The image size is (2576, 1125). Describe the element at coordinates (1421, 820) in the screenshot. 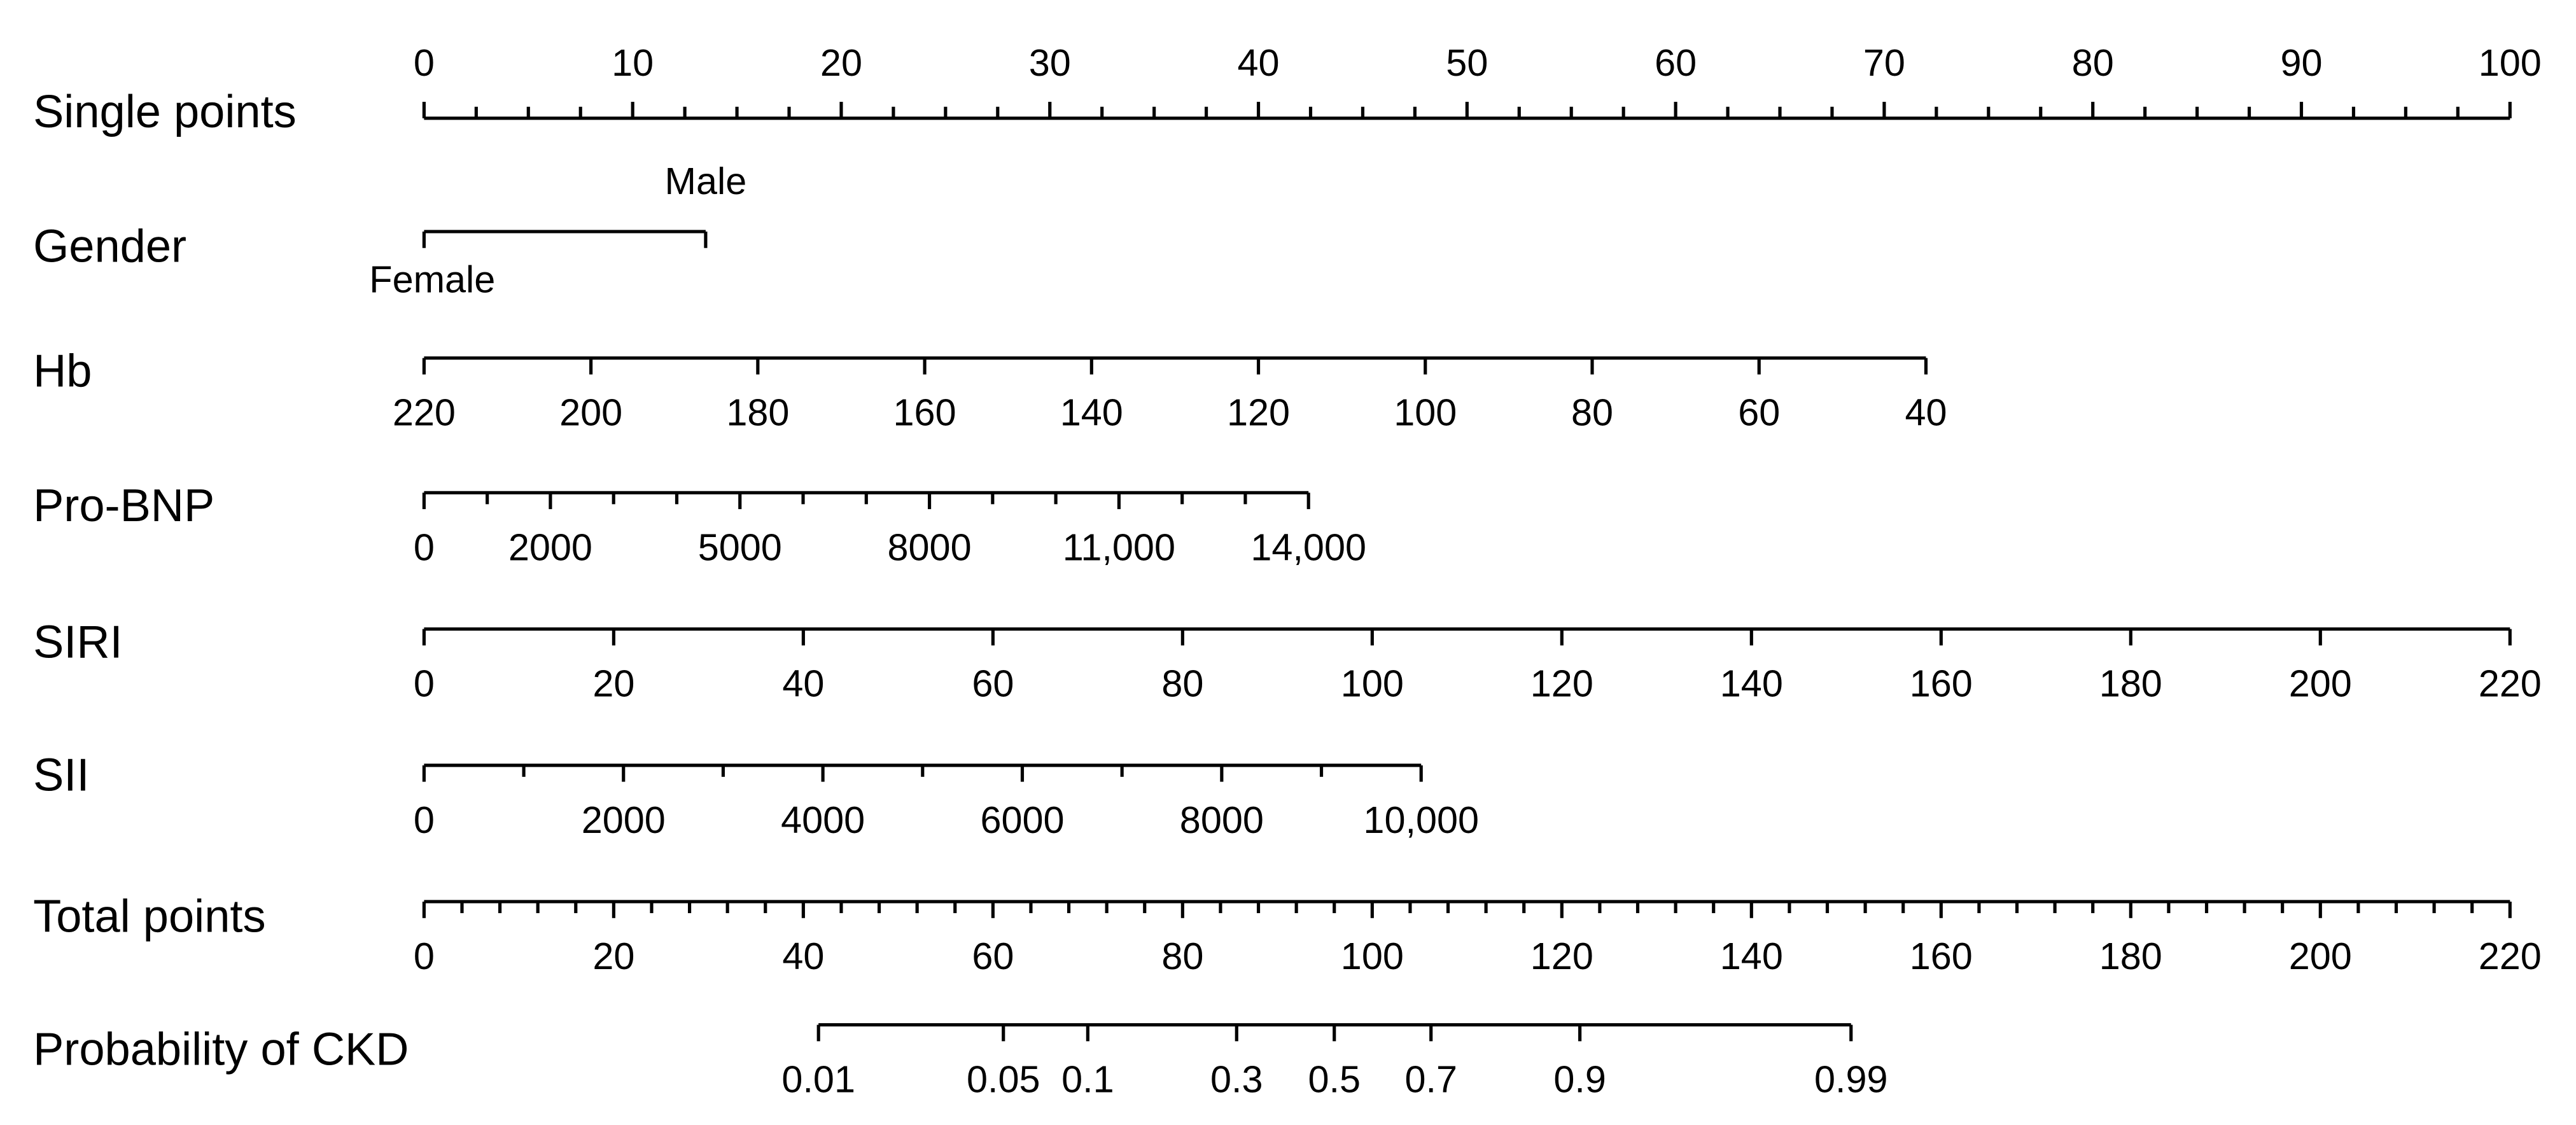

I see `tick-label: 10,000` at that location.